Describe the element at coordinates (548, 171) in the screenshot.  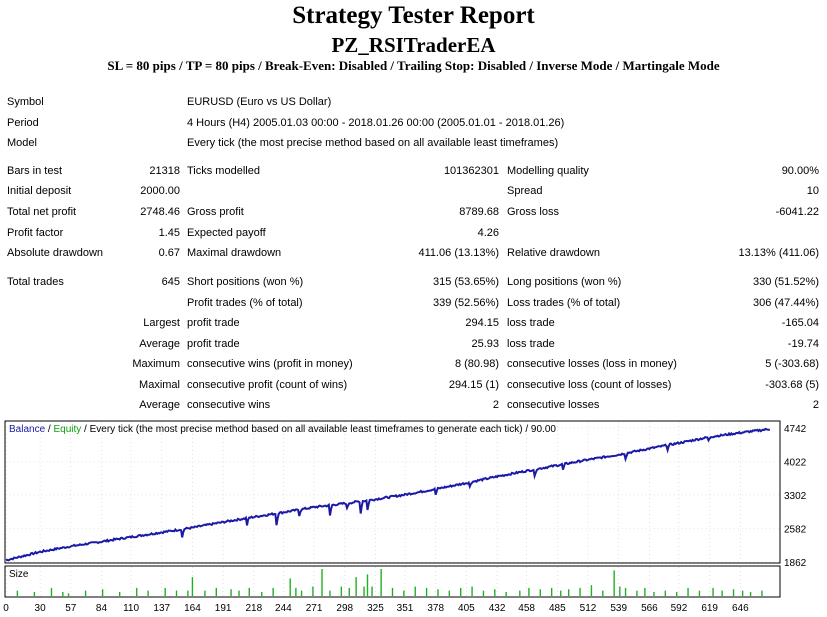
I see `quality-label: Modelling quality` at that location.